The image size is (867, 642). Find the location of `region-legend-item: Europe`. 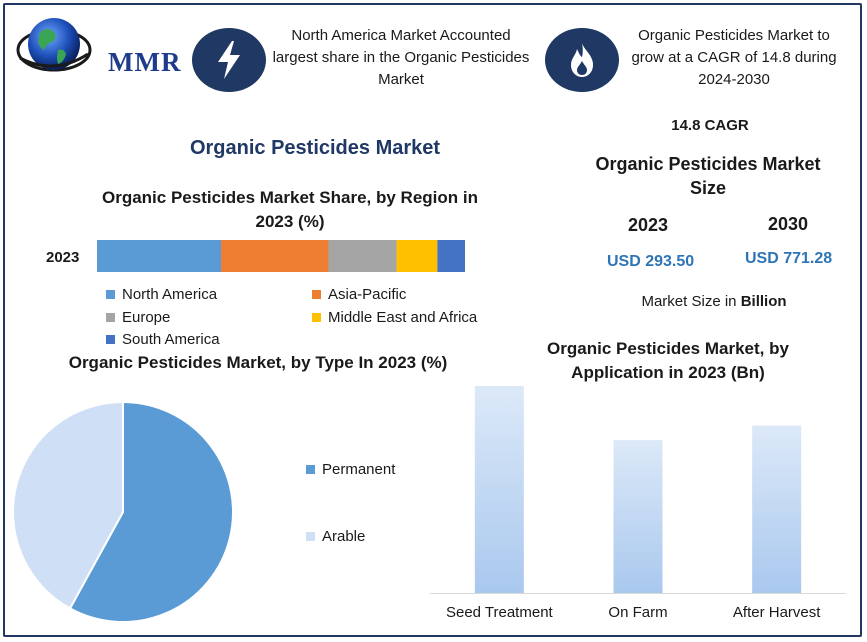

region-legend-item: Europe is located at coordinates (138, 317).